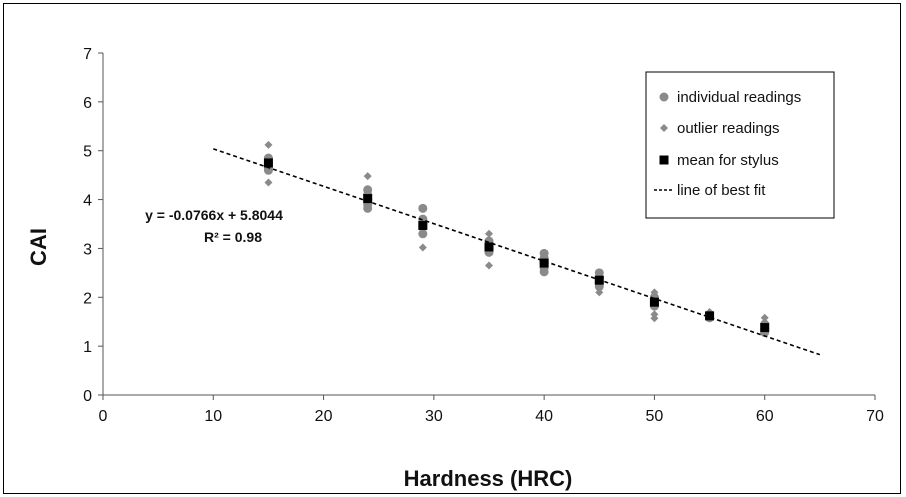 This screenshot has height=497, width=906. I want to click on legend-box, so click(740, 145).